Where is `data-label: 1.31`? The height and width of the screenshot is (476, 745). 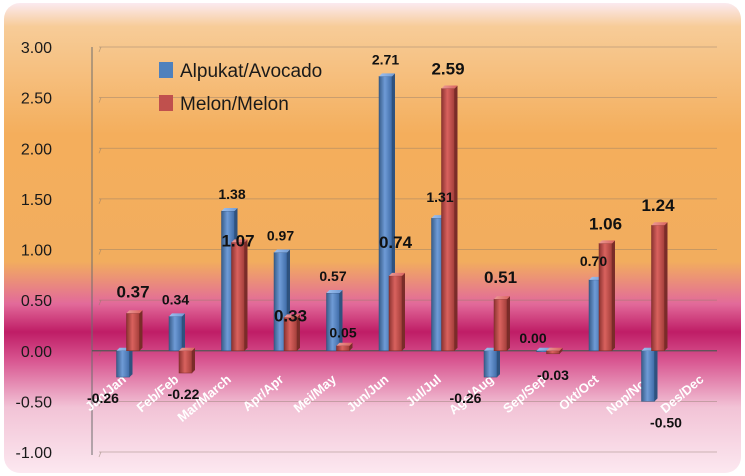
data-label: 1.31 is located at coordinates (439, 197).